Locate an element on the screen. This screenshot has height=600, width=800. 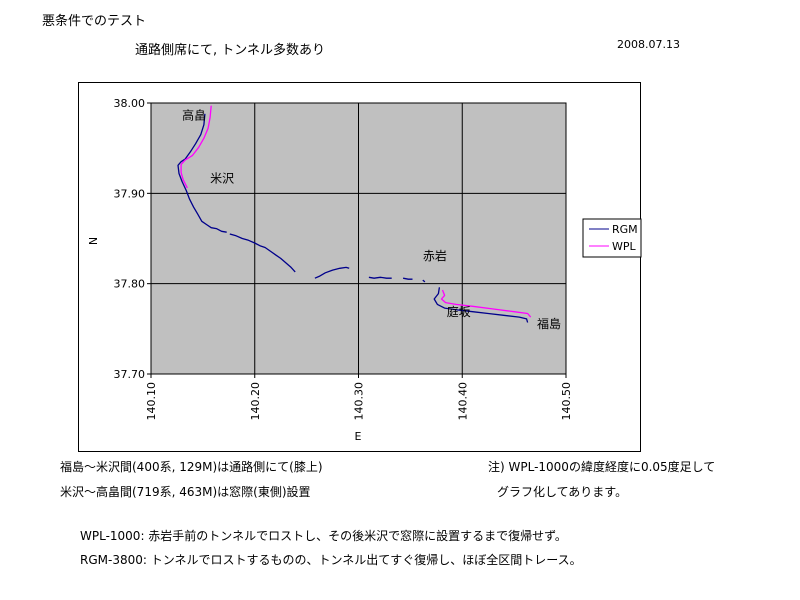
note-offset-line-1: 注) WPL-1000の緯度経度に0.05度足して is located at coordinates (602, 467).